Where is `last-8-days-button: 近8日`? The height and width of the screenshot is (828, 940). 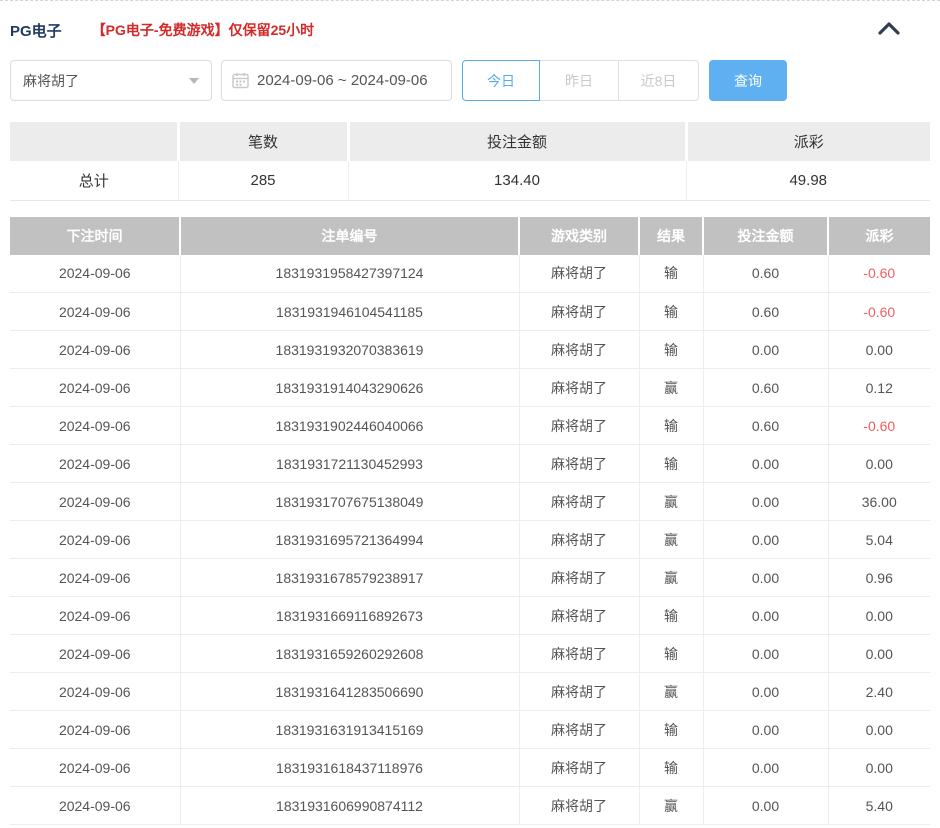
last-8-days-button: 近8日 is located at coordinates (659, 80).